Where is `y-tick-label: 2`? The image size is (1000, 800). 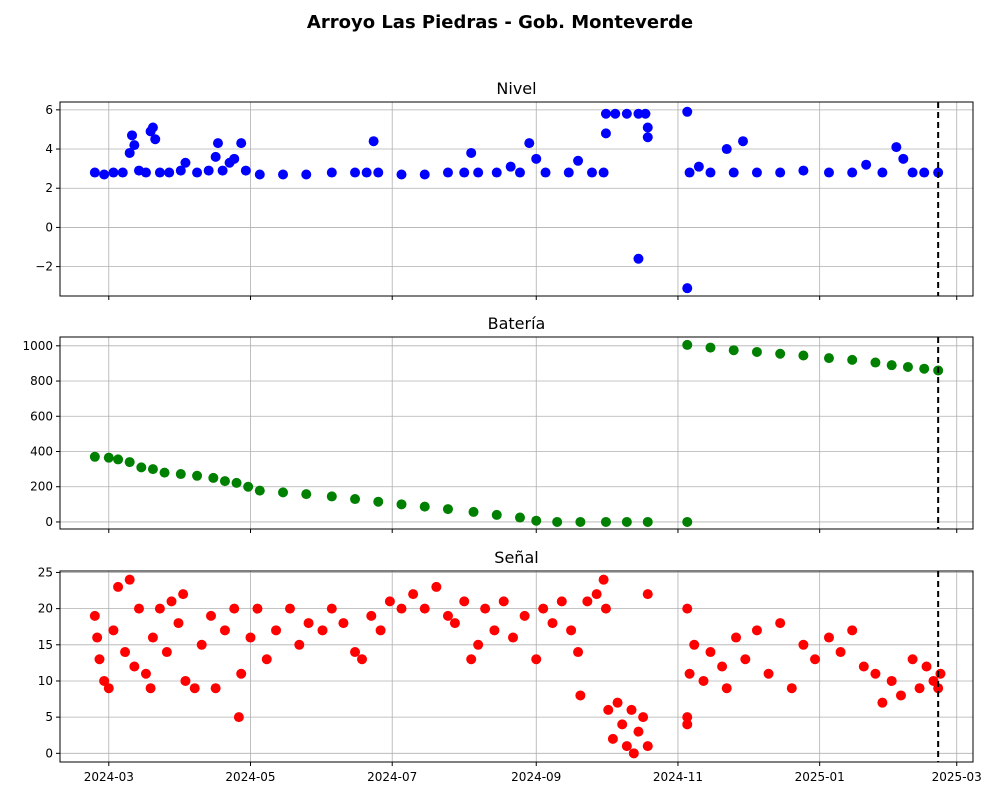
y-tick-label: 2 is located at coordinates (49, 188).